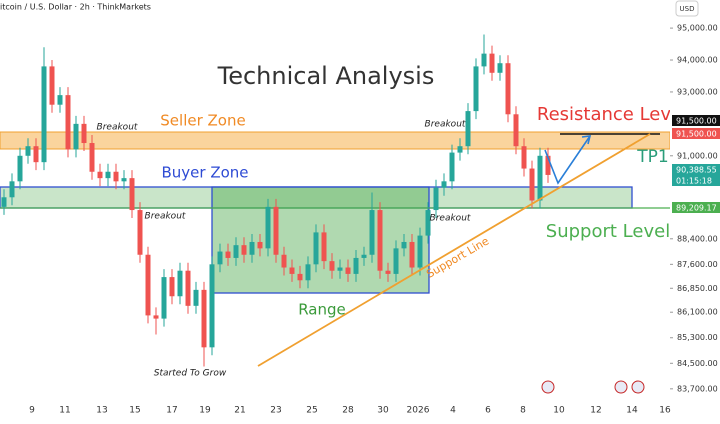  I want to click on support-level-label: Support Level, so click(608, 231).